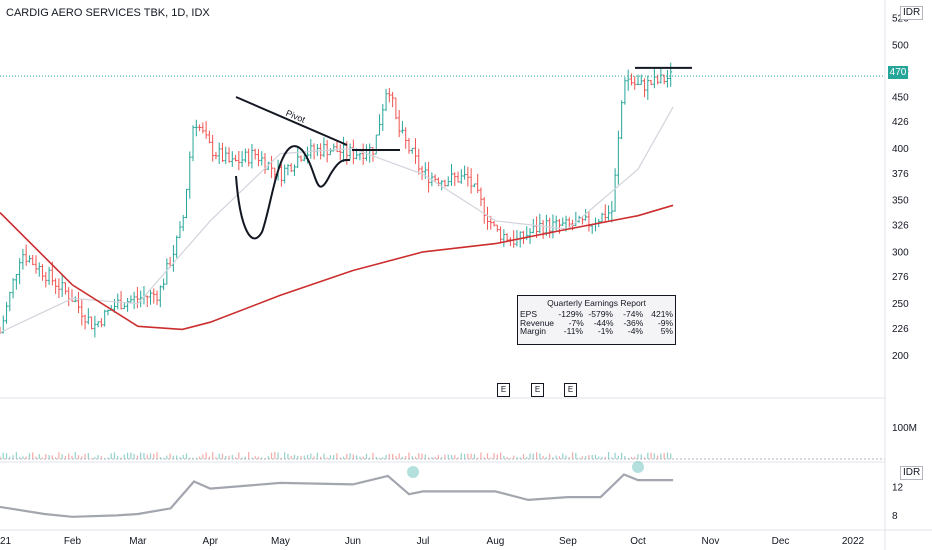 This screenshot has width=932, height=550. What do you see at coordinates (638, 467) in the screenshot?
I see `oscillator-peak-marker` at bounding box center [638, 467].